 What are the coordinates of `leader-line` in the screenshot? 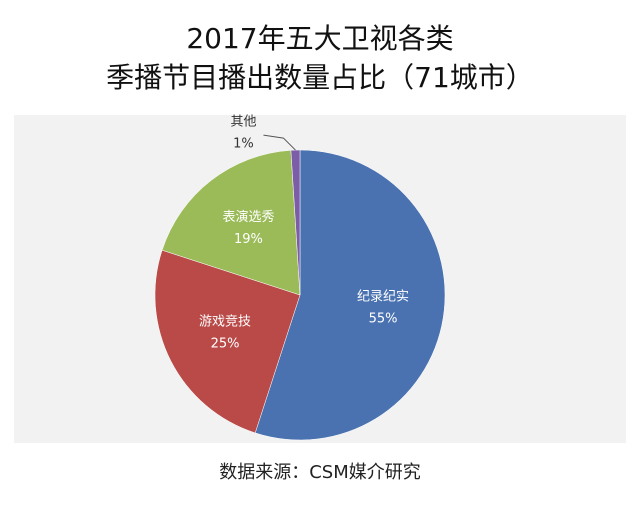 It's located at (279, 142).